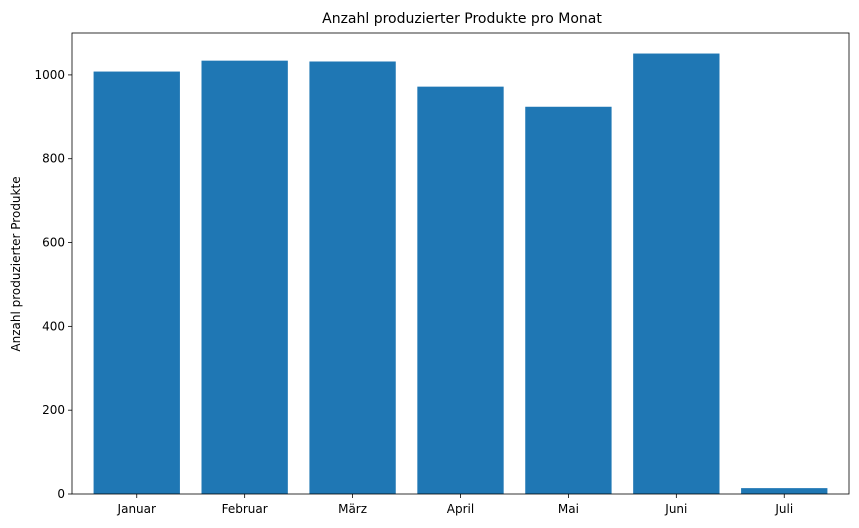 This screenshot has width=859, height=528. What do you see at coordinates (568, 509) in the screenshot?
I see `x-tick-label: Mai` at bounding box center [568, 509].